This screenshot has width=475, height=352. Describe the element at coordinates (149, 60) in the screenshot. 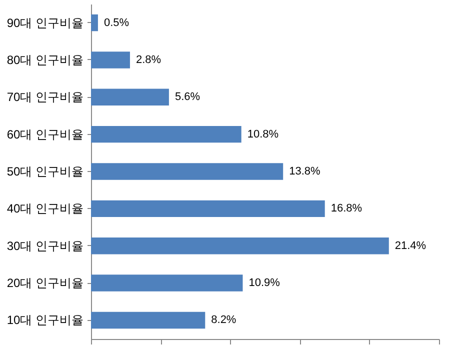

I see `data-label: 2.8%` at that location.